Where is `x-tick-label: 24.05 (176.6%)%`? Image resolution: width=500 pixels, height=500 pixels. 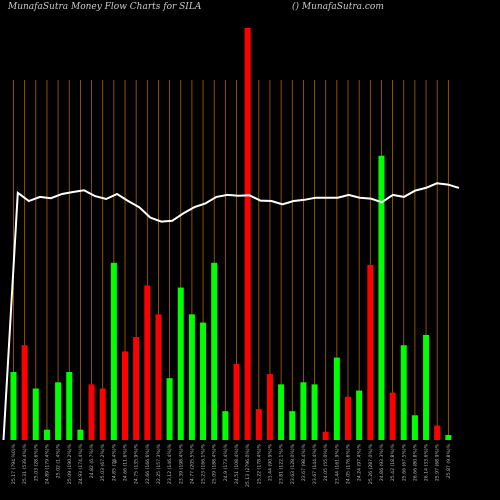
x-tick-label: 24.05 (176.6%)% is located at coordinates (349, 463).